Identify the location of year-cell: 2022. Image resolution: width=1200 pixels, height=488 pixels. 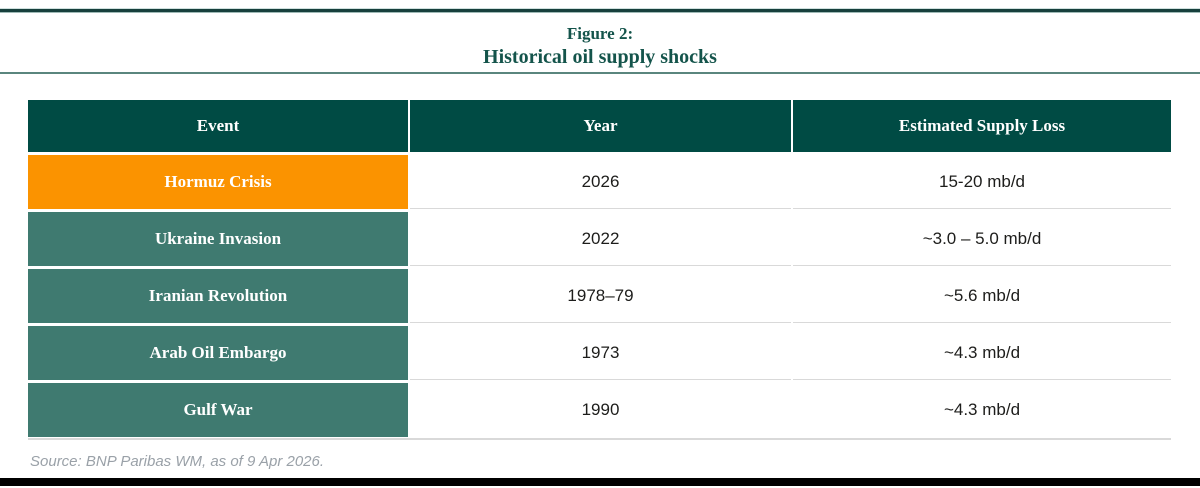
(600, 239).